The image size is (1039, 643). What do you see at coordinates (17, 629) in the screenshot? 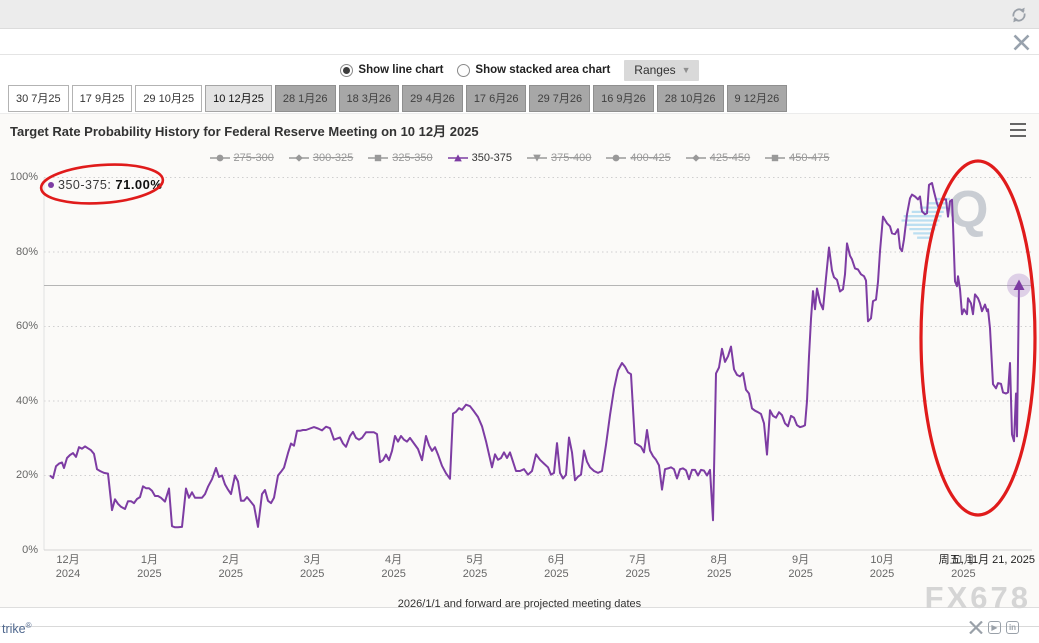
I see `quikstrike-brand: trike®` at bounding box center [17, 629].